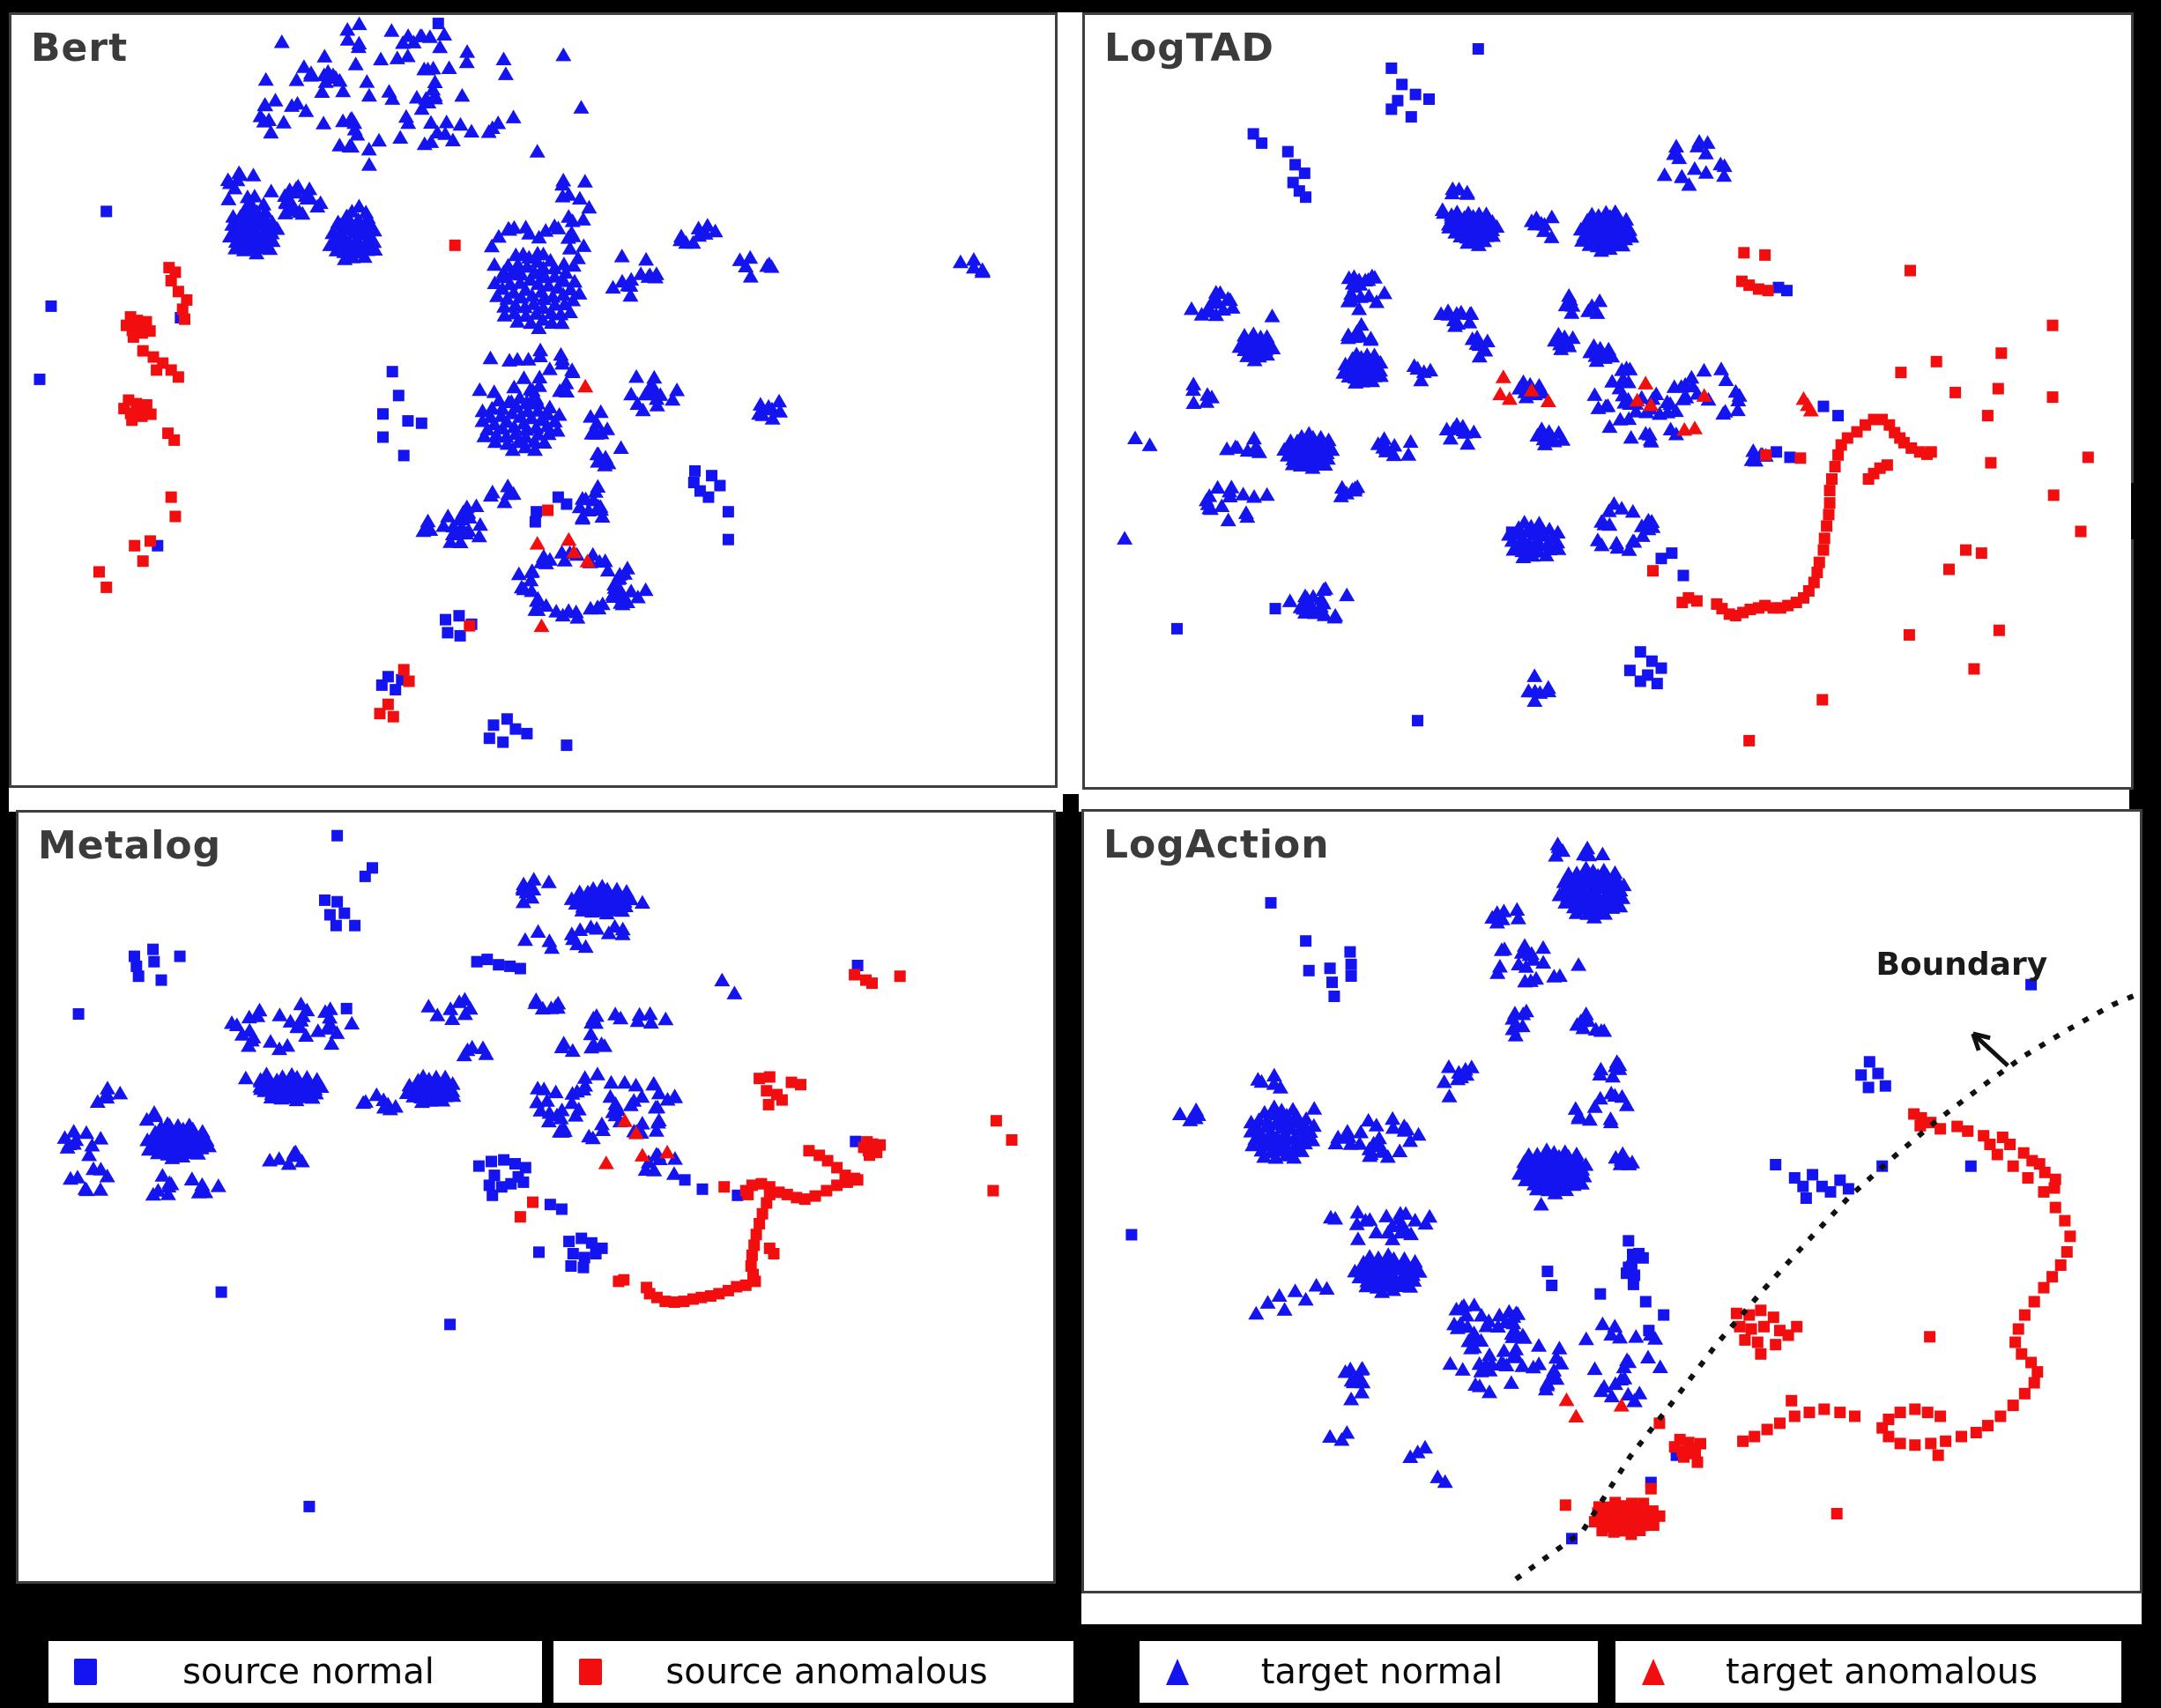 This screenshot has width=2161, height=1708. I want to click on panel-title-logaction: LogAction, so click(1216, 845).